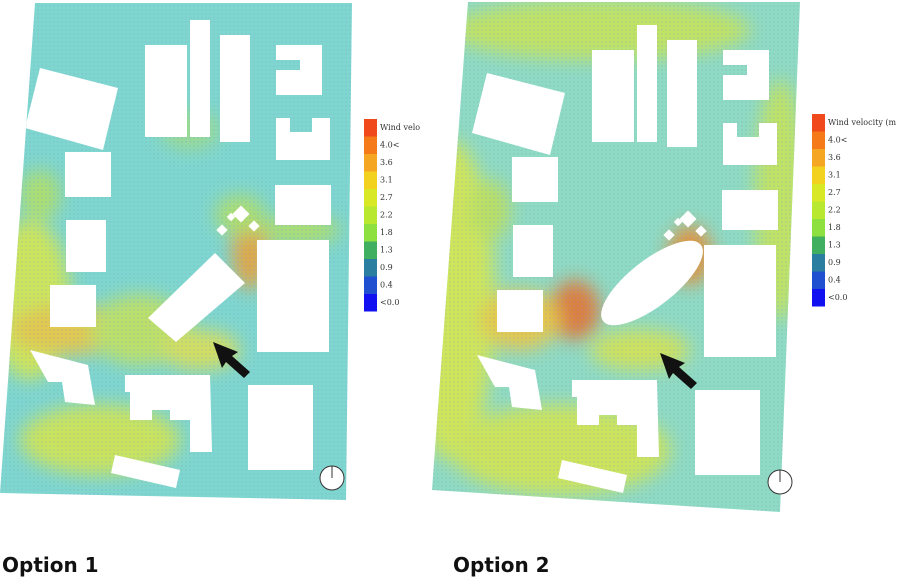  What do you see at coordinates (862, 122) in the screenshot?
I see `legend-title: Wind velocity (m` at bounding box center [862, 122].